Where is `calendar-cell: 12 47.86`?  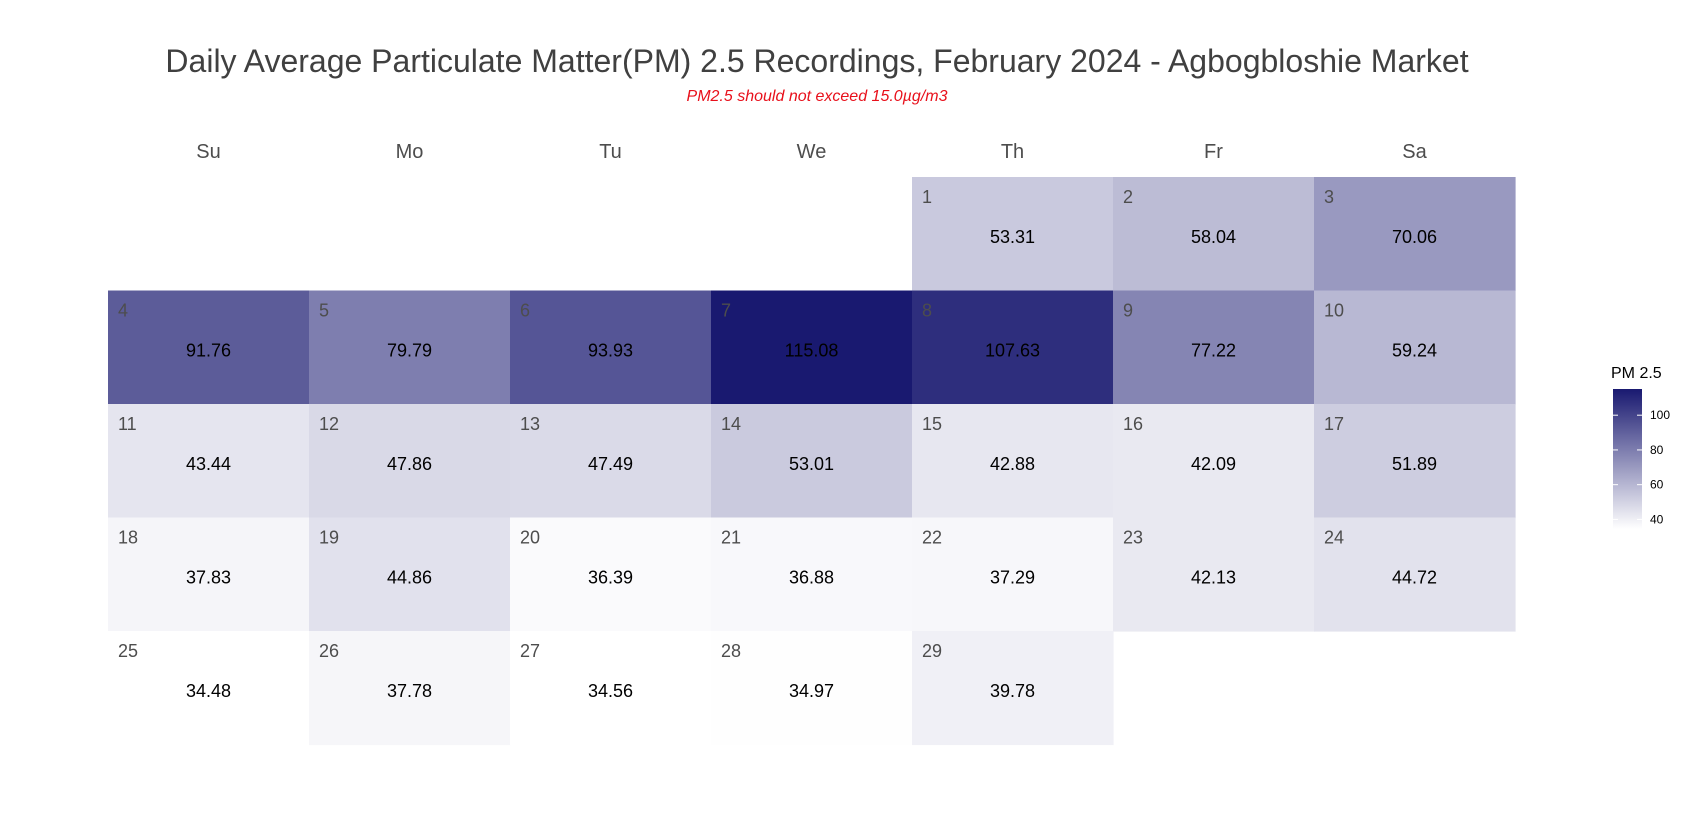 calendar-cell: 12 47.86 is located at coordinates (410, 461).